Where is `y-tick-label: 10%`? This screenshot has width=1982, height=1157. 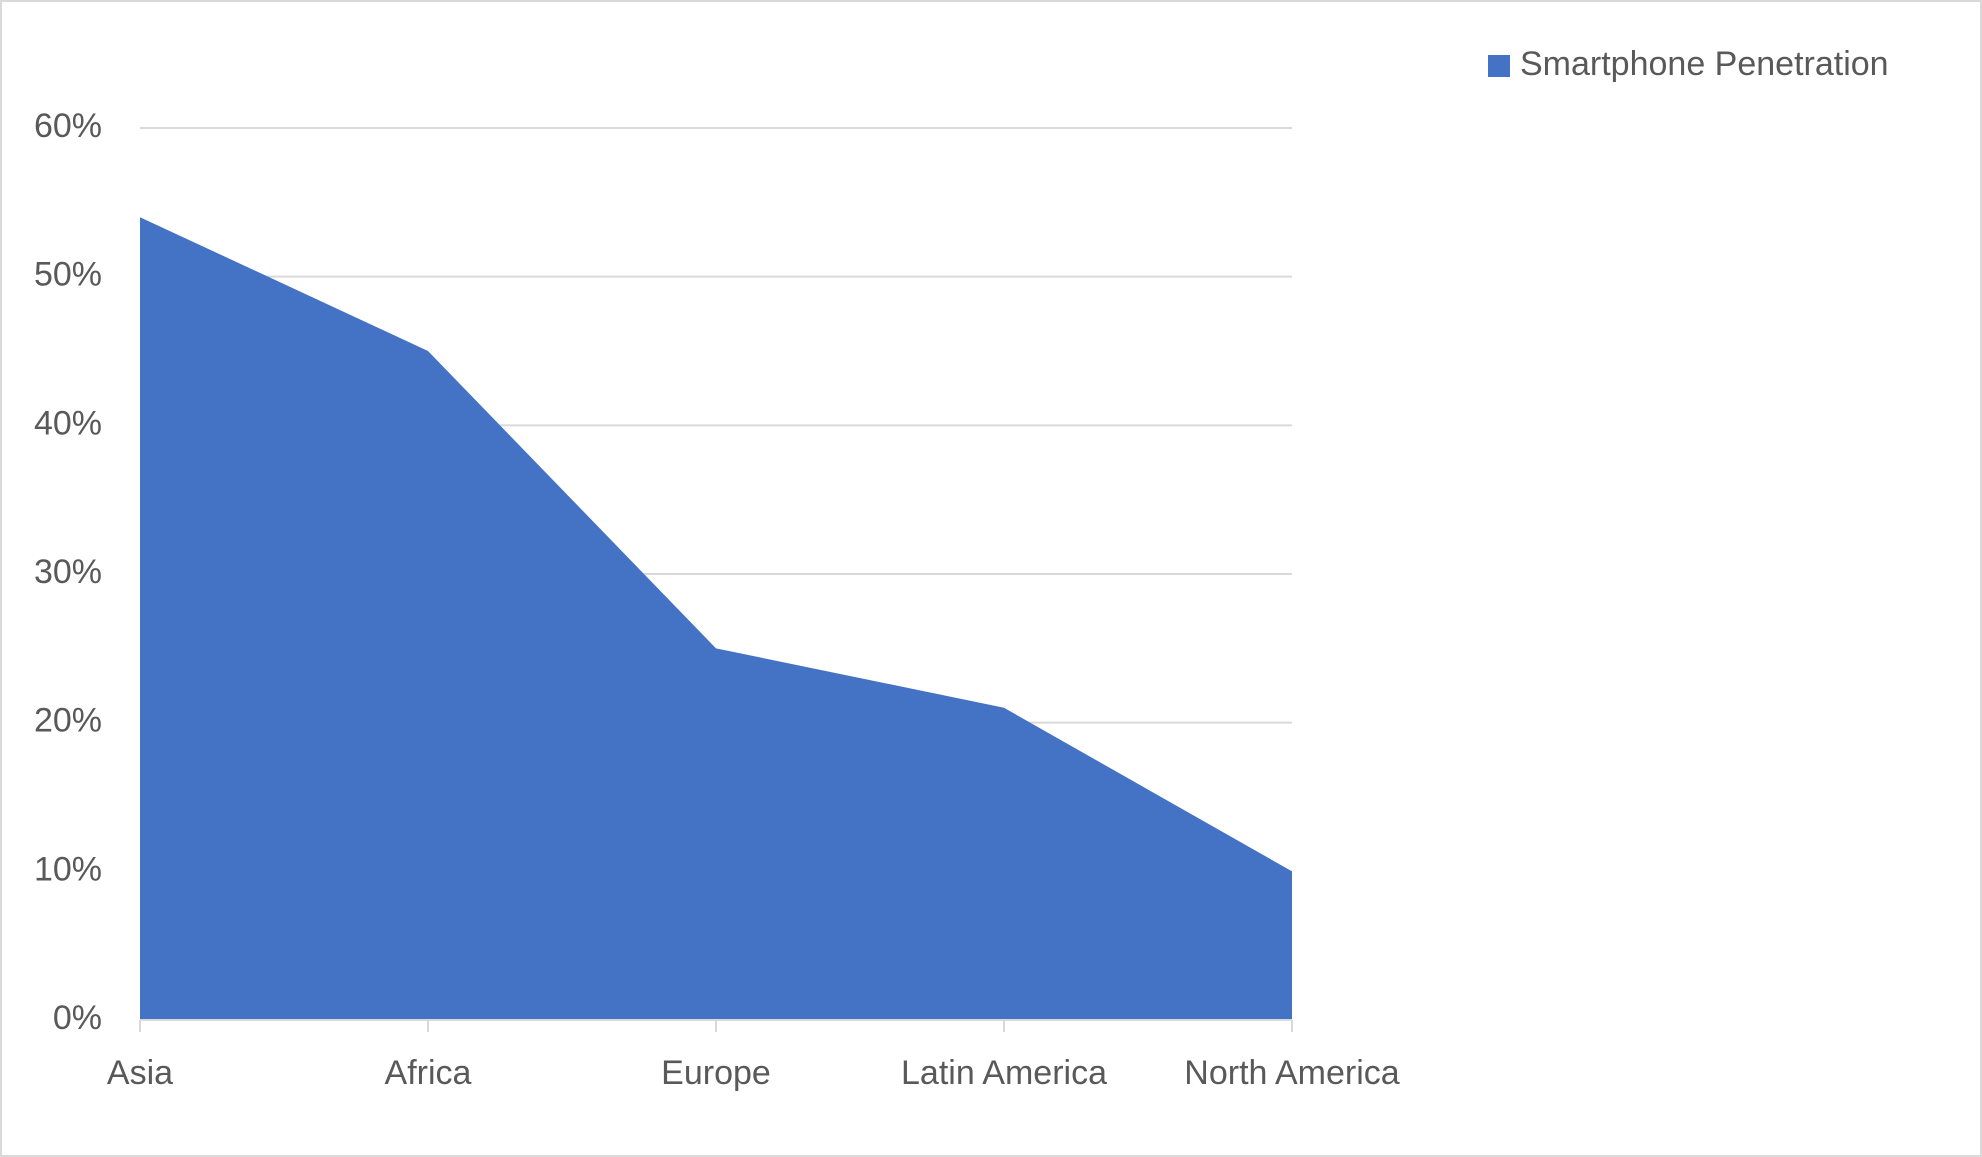
y-tick-label: 10% is located at coordinates (68, 869).